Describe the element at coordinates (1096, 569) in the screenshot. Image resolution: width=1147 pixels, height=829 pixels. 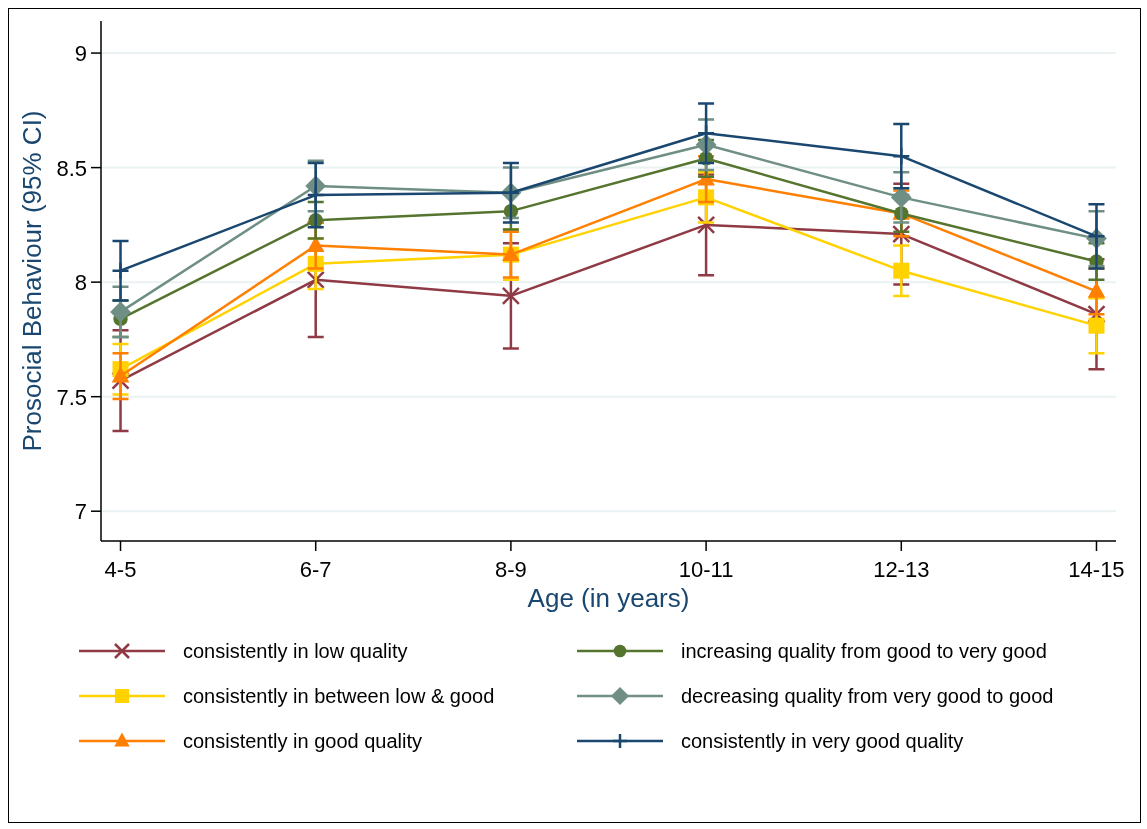
I see `x-tick-label: 14-15` at that location.